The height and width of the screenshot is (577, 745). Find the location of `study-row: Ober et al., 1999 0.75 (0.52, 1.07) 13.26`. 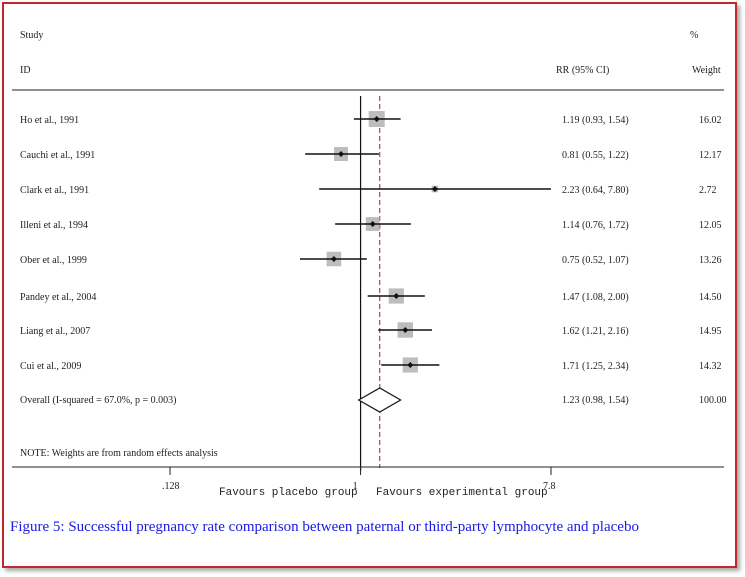

study-row: Ober et al., 1999 0.75 (0.52, 1.07) 13.26 is located at coordinates (371, 259).